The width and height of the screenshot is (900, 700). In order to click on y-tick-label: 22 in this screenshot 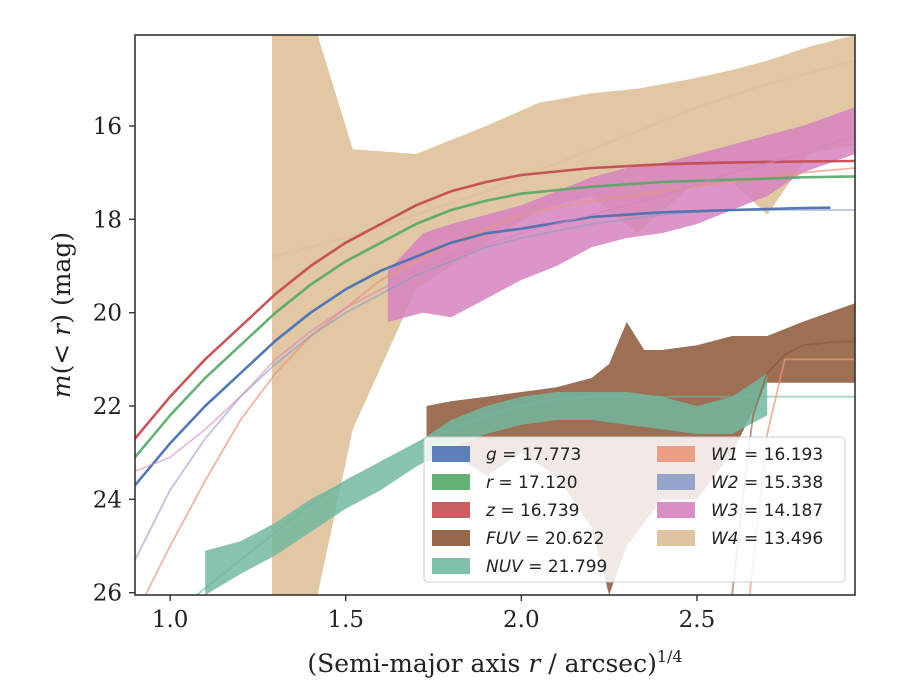, I will do `click(107, 407)`.